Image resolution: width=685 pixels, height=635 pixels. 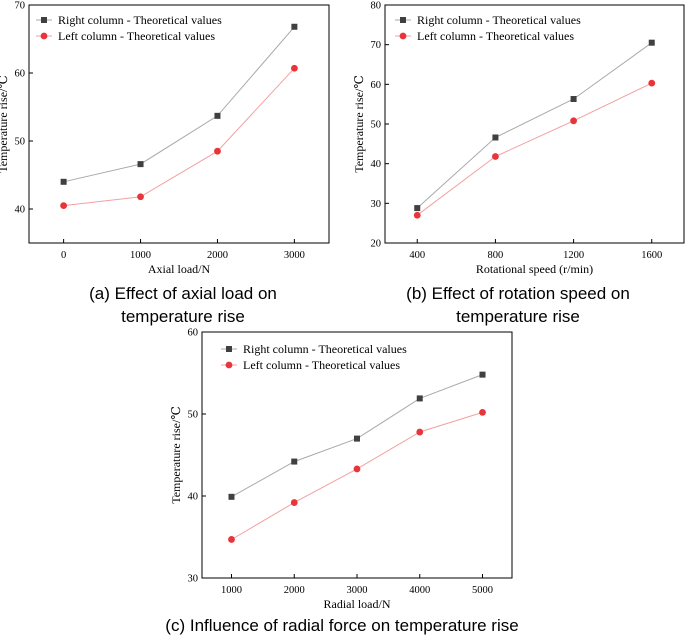 What do you see at coordinates (534, 269) in the screenshot?
I see `x-axis-label: Rotational speed (r/min)` at bounding box center [534, 269].